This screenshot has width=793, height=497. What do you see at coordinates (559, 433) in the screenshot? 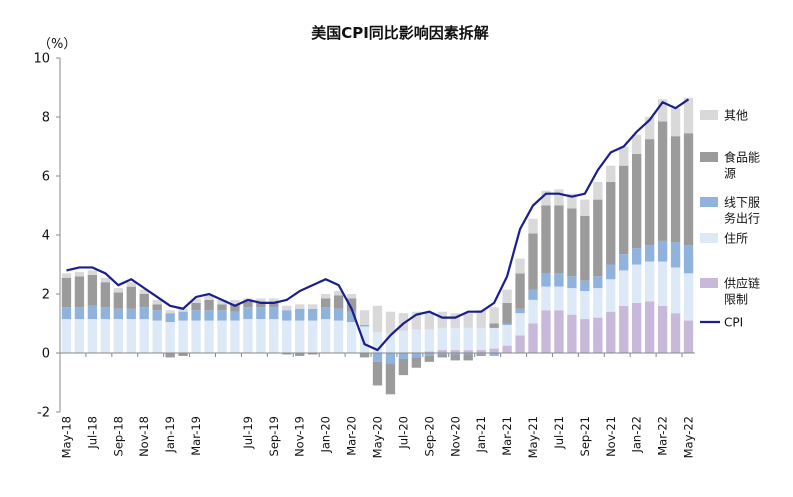
I see `x-tick-label: Jul-21` at bounding box center [559, 433].